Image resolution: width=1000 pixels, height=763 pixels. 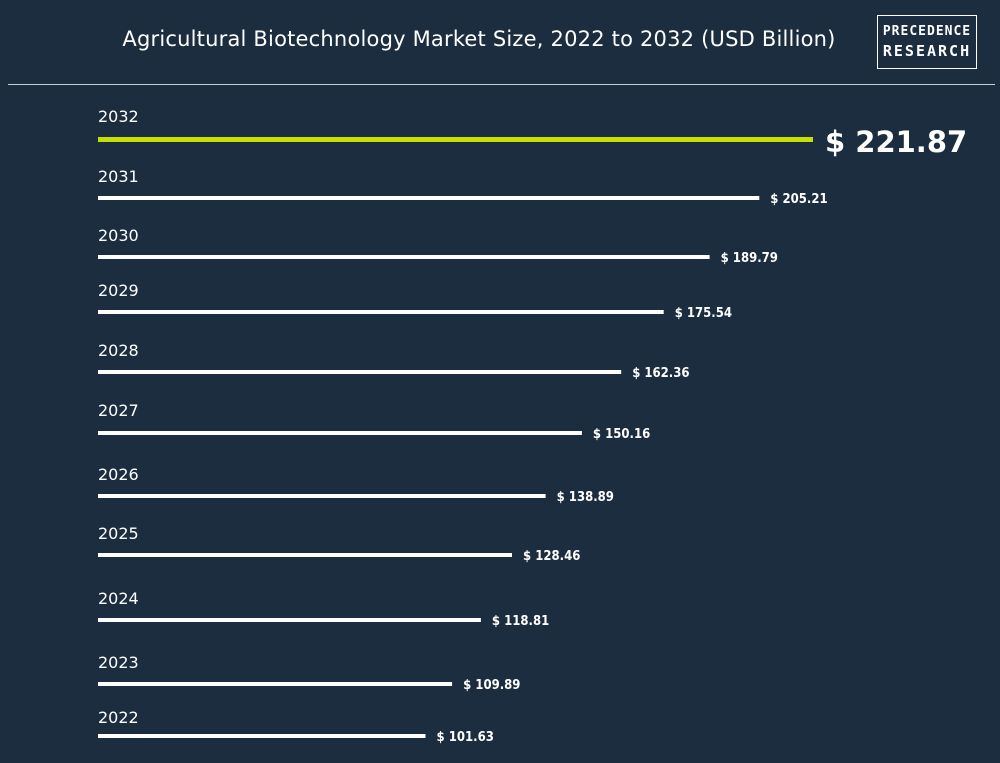 I want to click on value-label: $ 128.46, so click(x=551, y=556).